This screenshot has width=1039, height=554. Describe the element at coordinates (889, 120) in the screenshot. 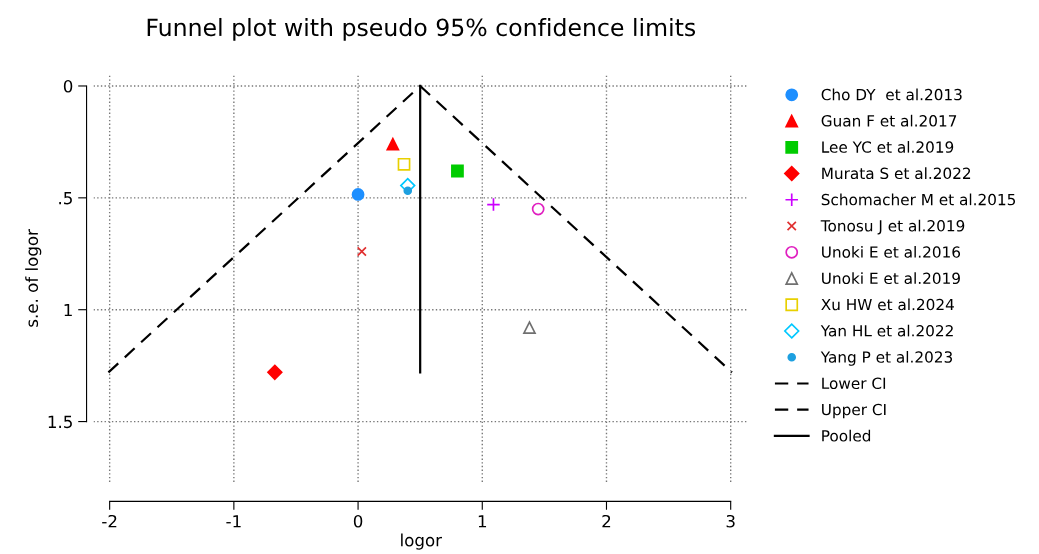

I see `legend-label: Guan F et al.2017` at that location.